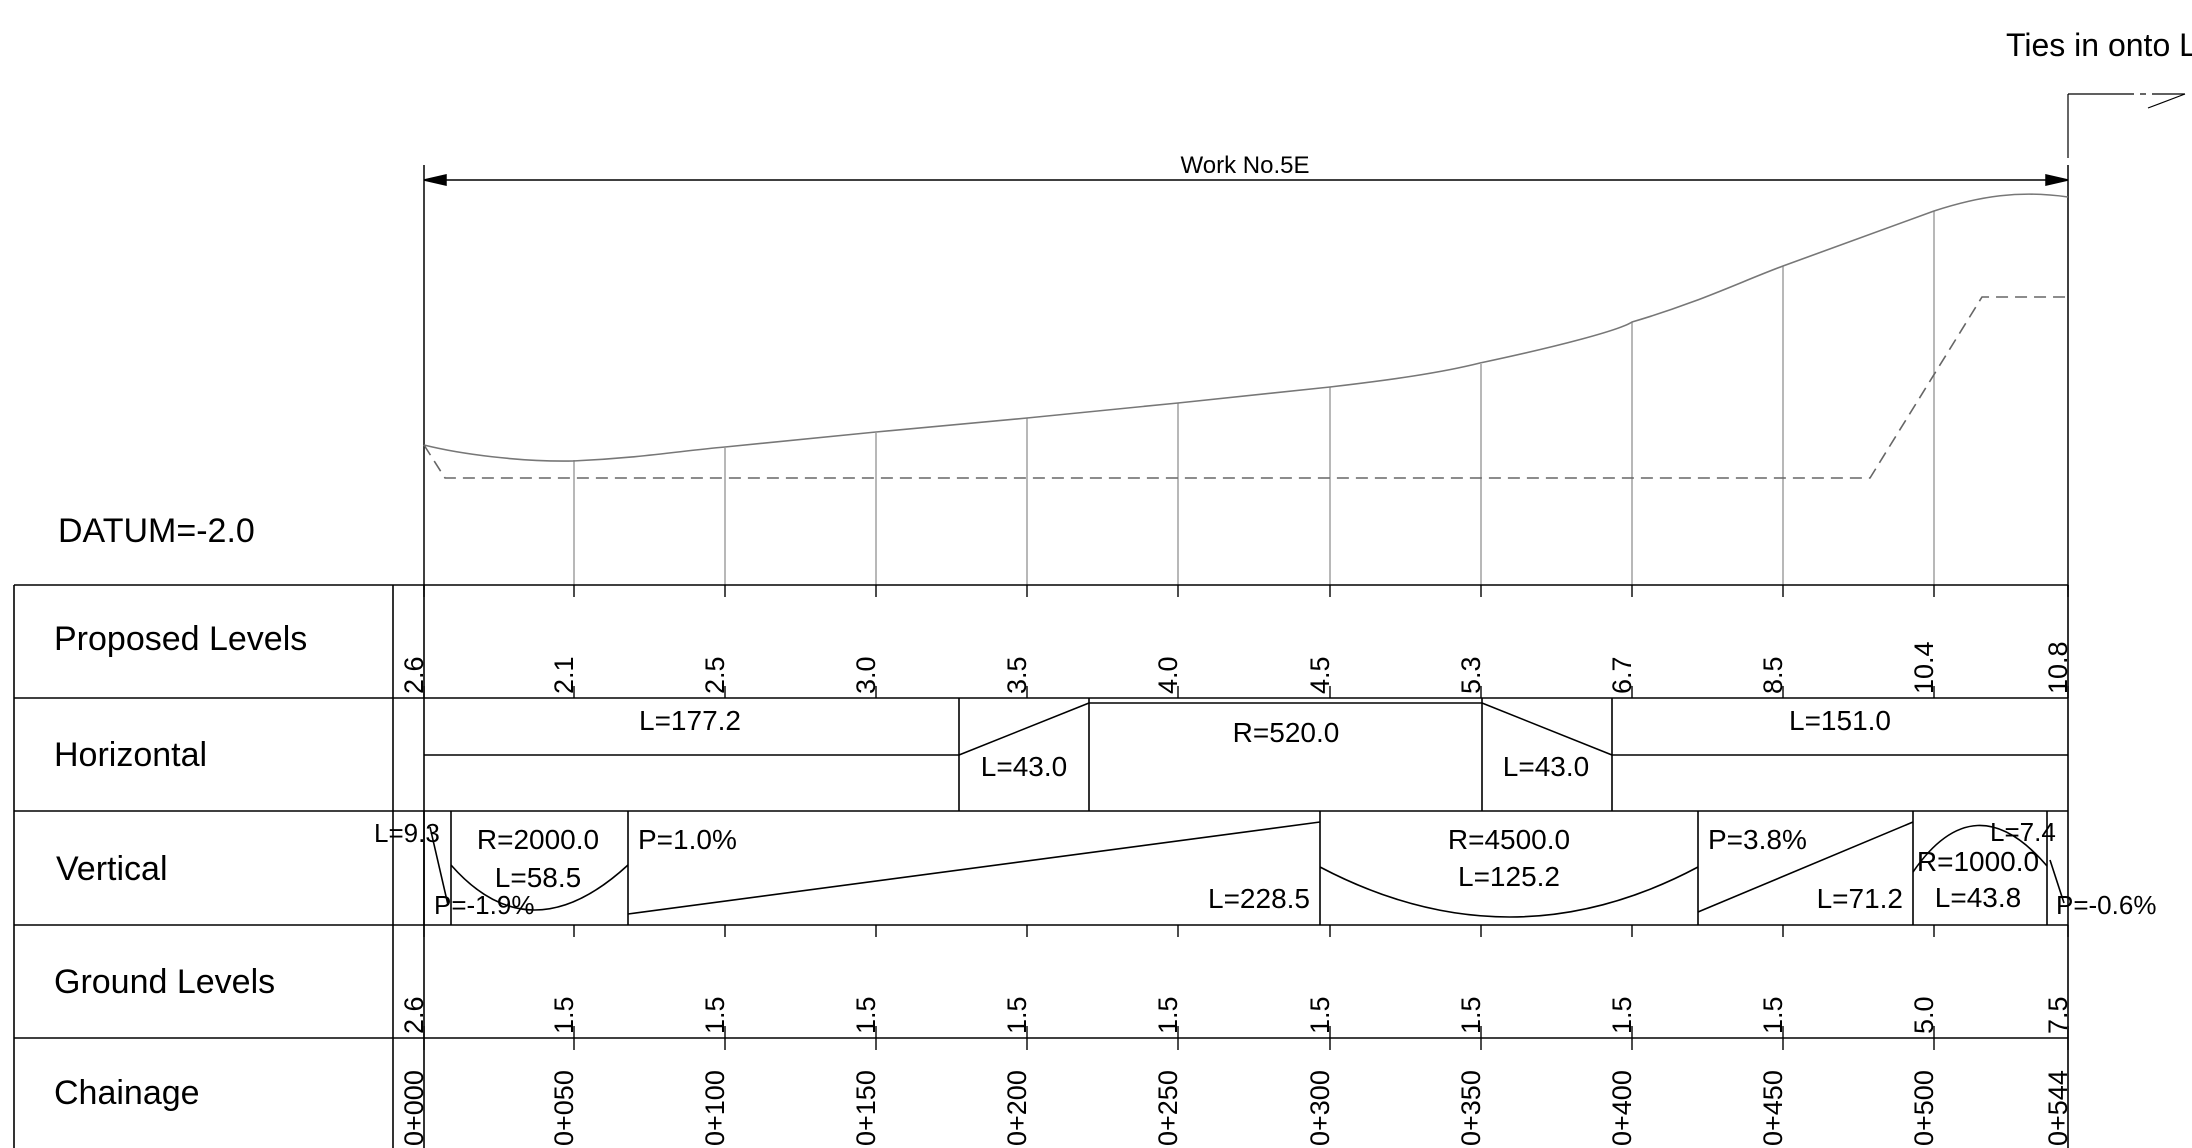 The height and width of the screenshot is (1148, 2192). What do you see at coordinates (1978, 861) in the screenshot?
I see `vertical-radius-3: R=1000.0` at bounding box center [1978, 861].